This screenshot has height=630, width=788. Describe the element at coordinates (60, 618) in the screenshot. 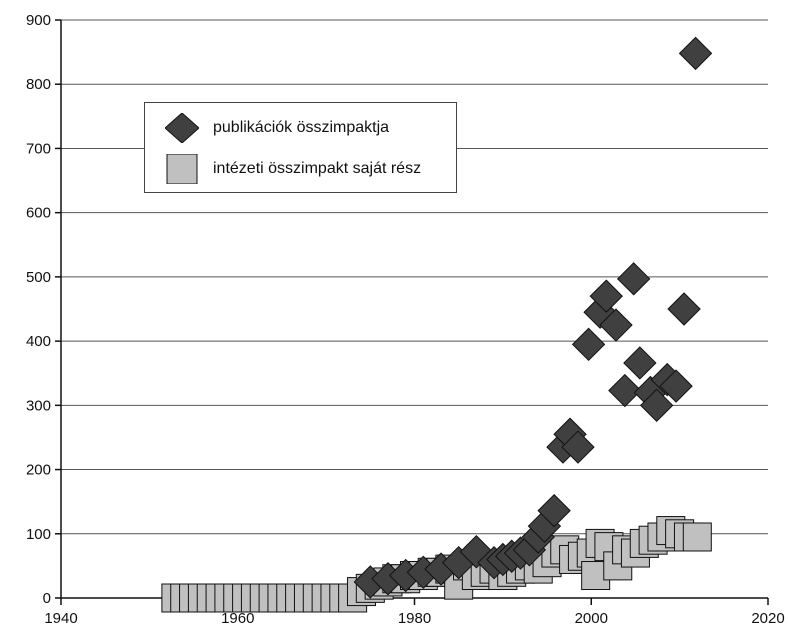

I see `x-tick-label: 1940` at that location.